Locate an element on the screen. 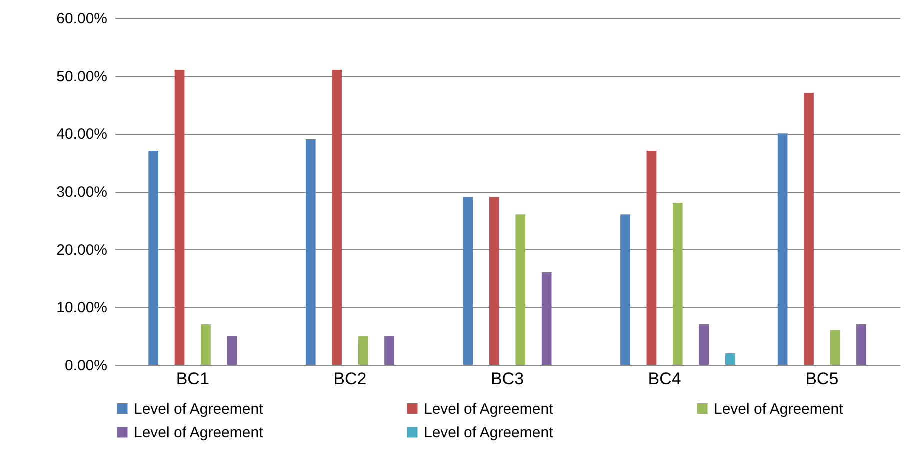  x-tick-label: BC4 is located at coordinates (665, 379).